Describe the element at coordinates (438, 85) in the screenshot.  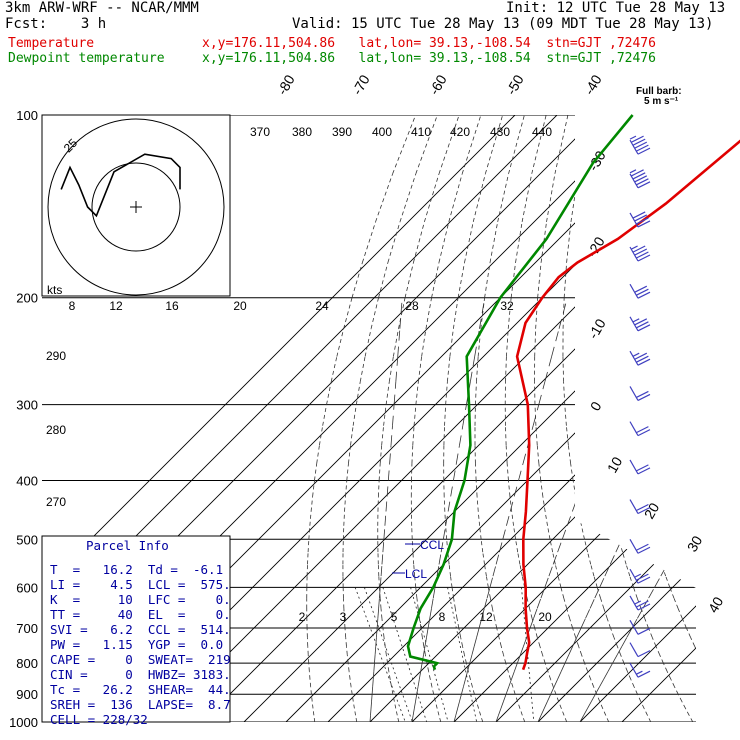
I see `isotherm-label: -60` at that location.